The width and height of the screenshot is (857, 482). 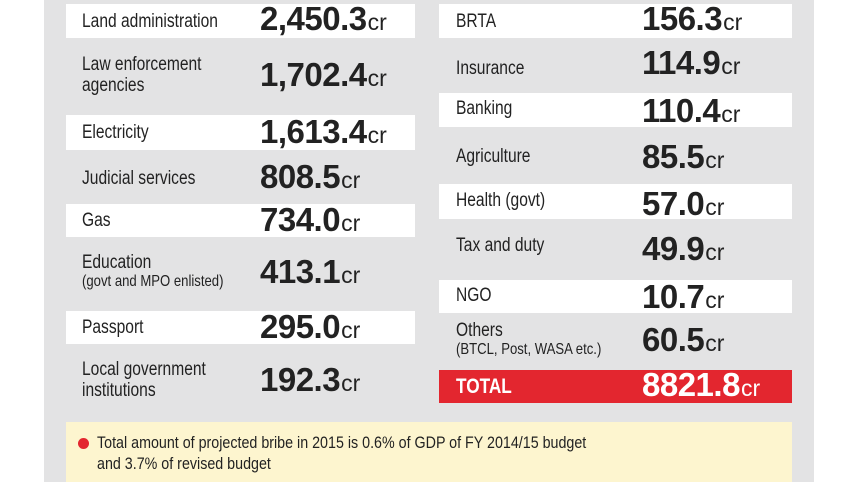 I want to click on value-number: 734.0, so click(x=300, y=219).